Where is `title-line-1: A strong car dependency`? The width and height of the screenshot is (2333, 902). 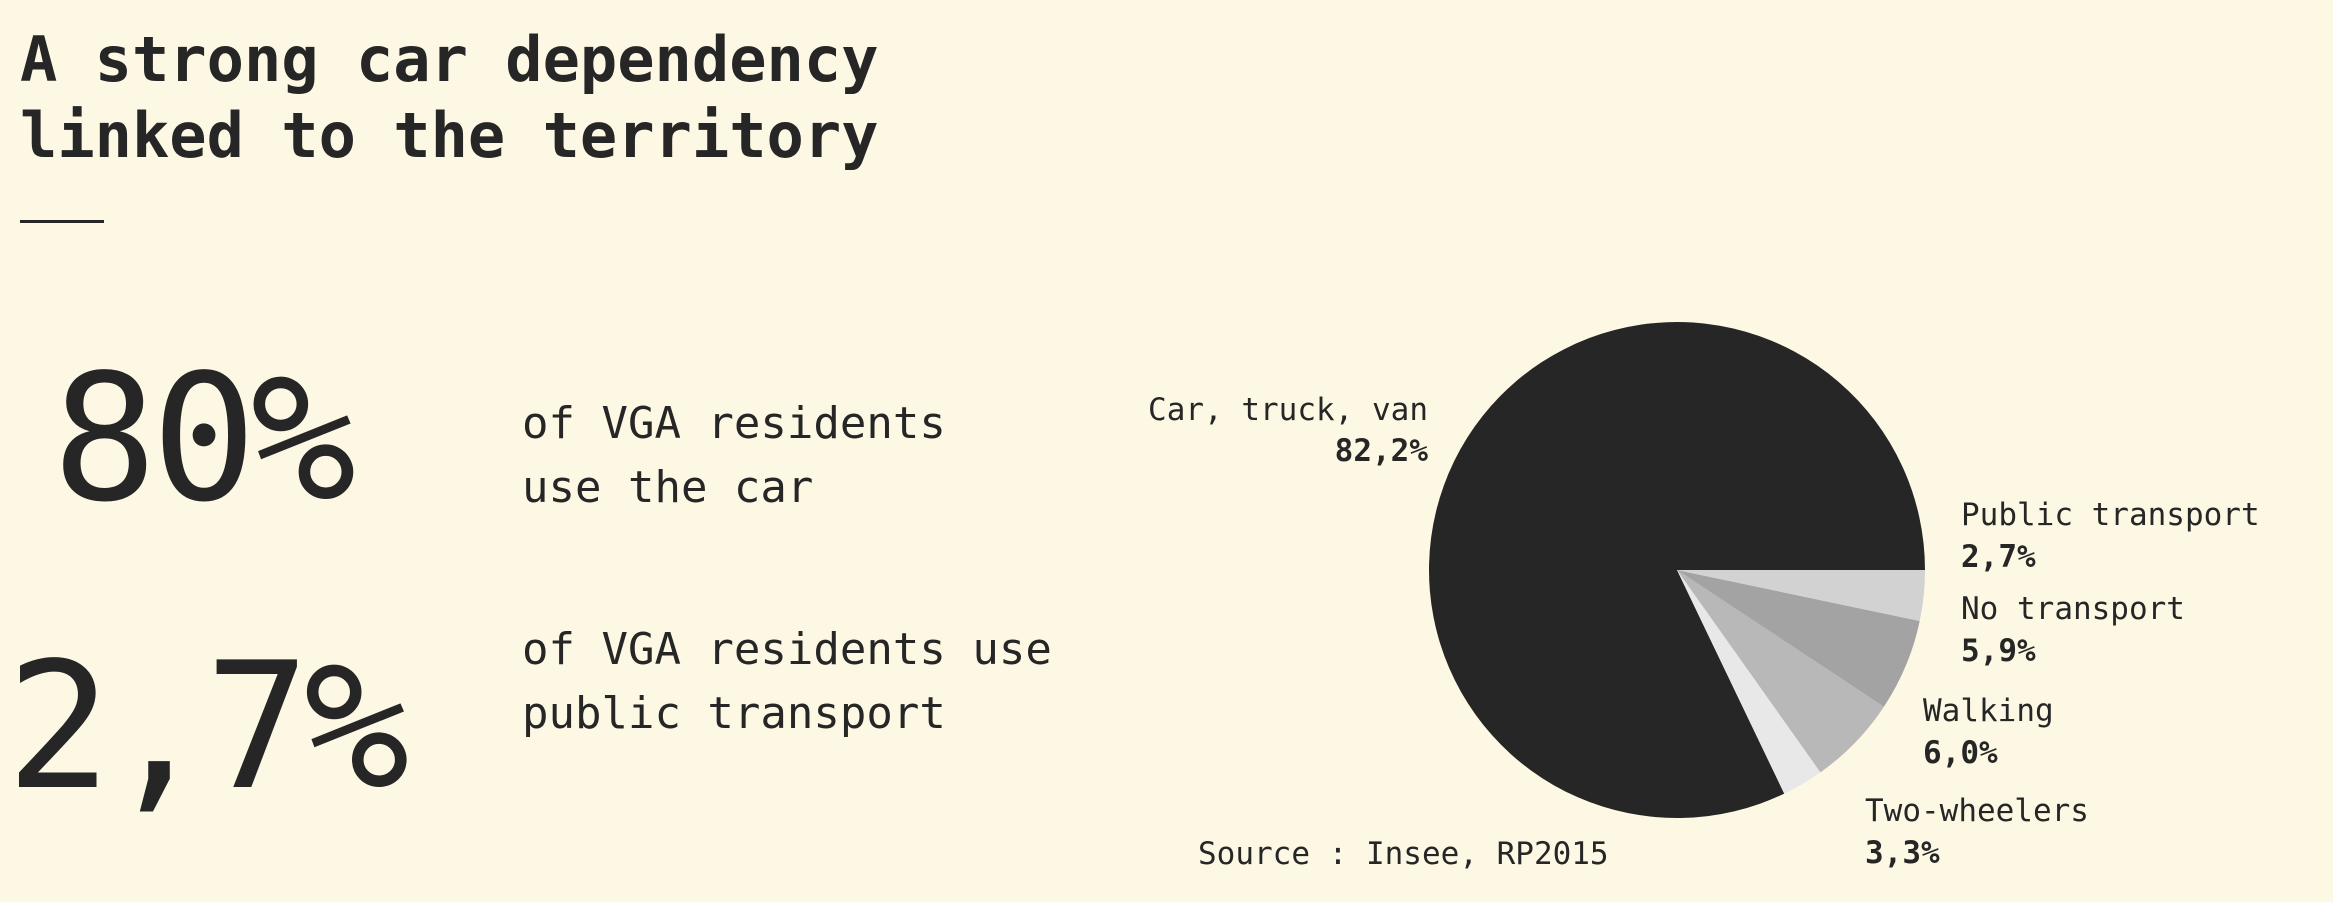 title-line-1: A strong car dependency is located at coordinates (449, 59).